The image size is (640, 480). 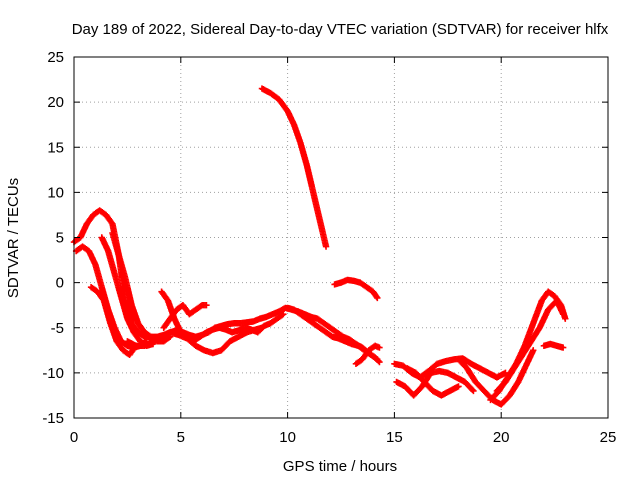 I want to click on x-tick-label: 0, so click(x=74, y=437).